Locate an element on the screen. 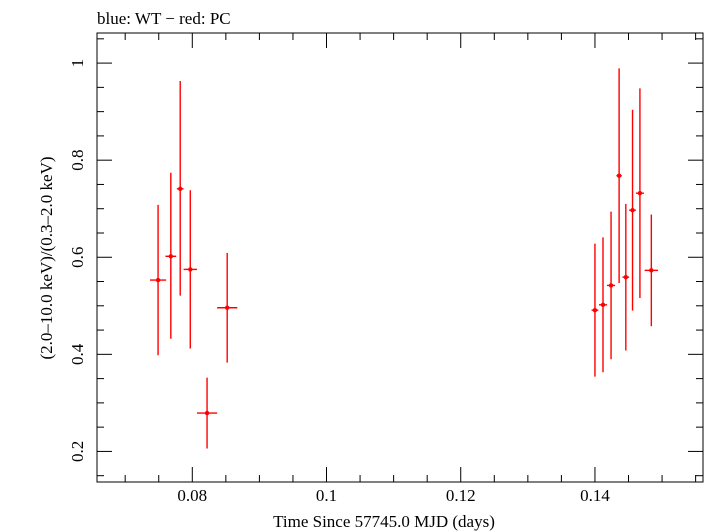  y-tick-label: 0.8 is located at coordinates (77, 160).